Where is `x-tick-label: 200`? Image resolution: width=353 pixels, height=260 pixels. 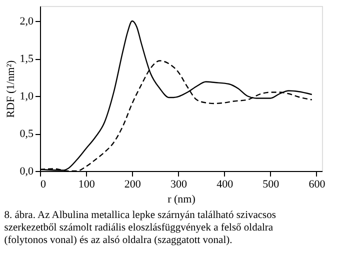 x-tick-label: 200 is located at coordinates (133, 184).